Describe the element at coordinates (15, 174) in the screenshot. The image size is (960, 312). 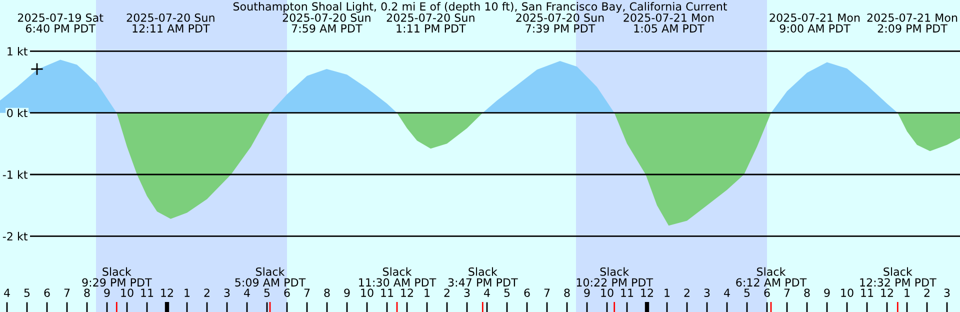
I see `y-tick-label: -1 kt` at that location.